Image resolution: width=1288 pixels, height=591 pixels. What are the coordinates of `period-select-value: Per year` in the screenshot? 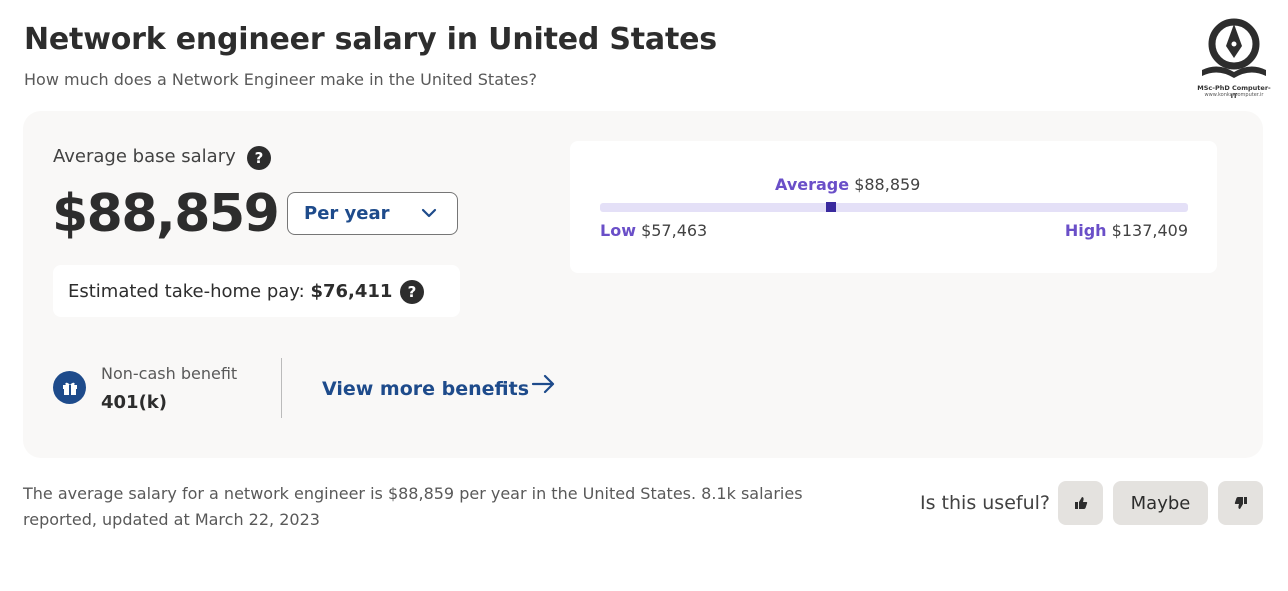 It's located at (347, 213).